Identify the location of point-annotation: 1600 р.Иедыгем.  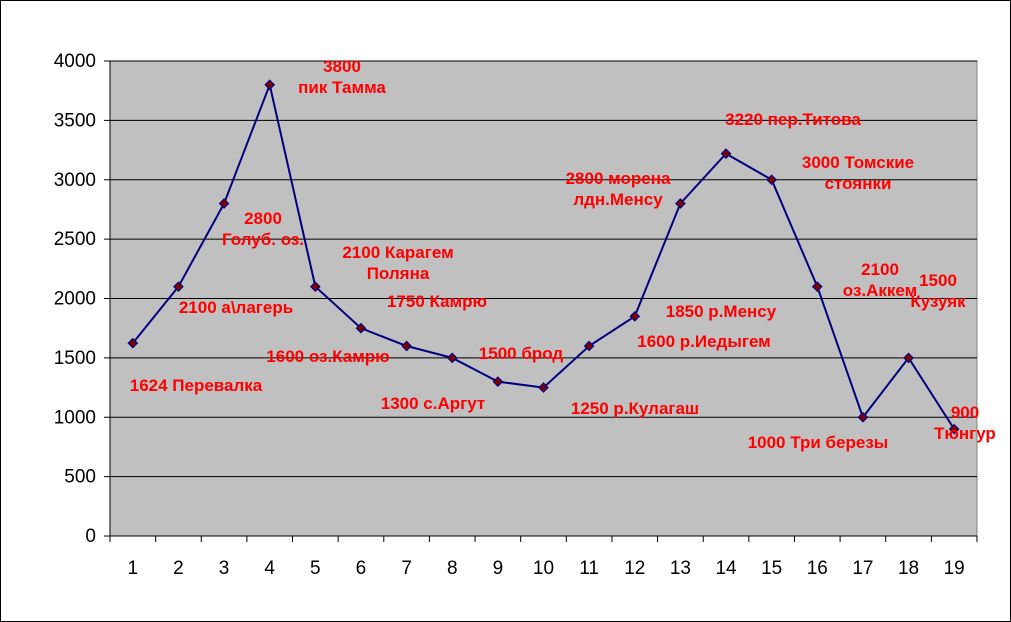
(704, 341).